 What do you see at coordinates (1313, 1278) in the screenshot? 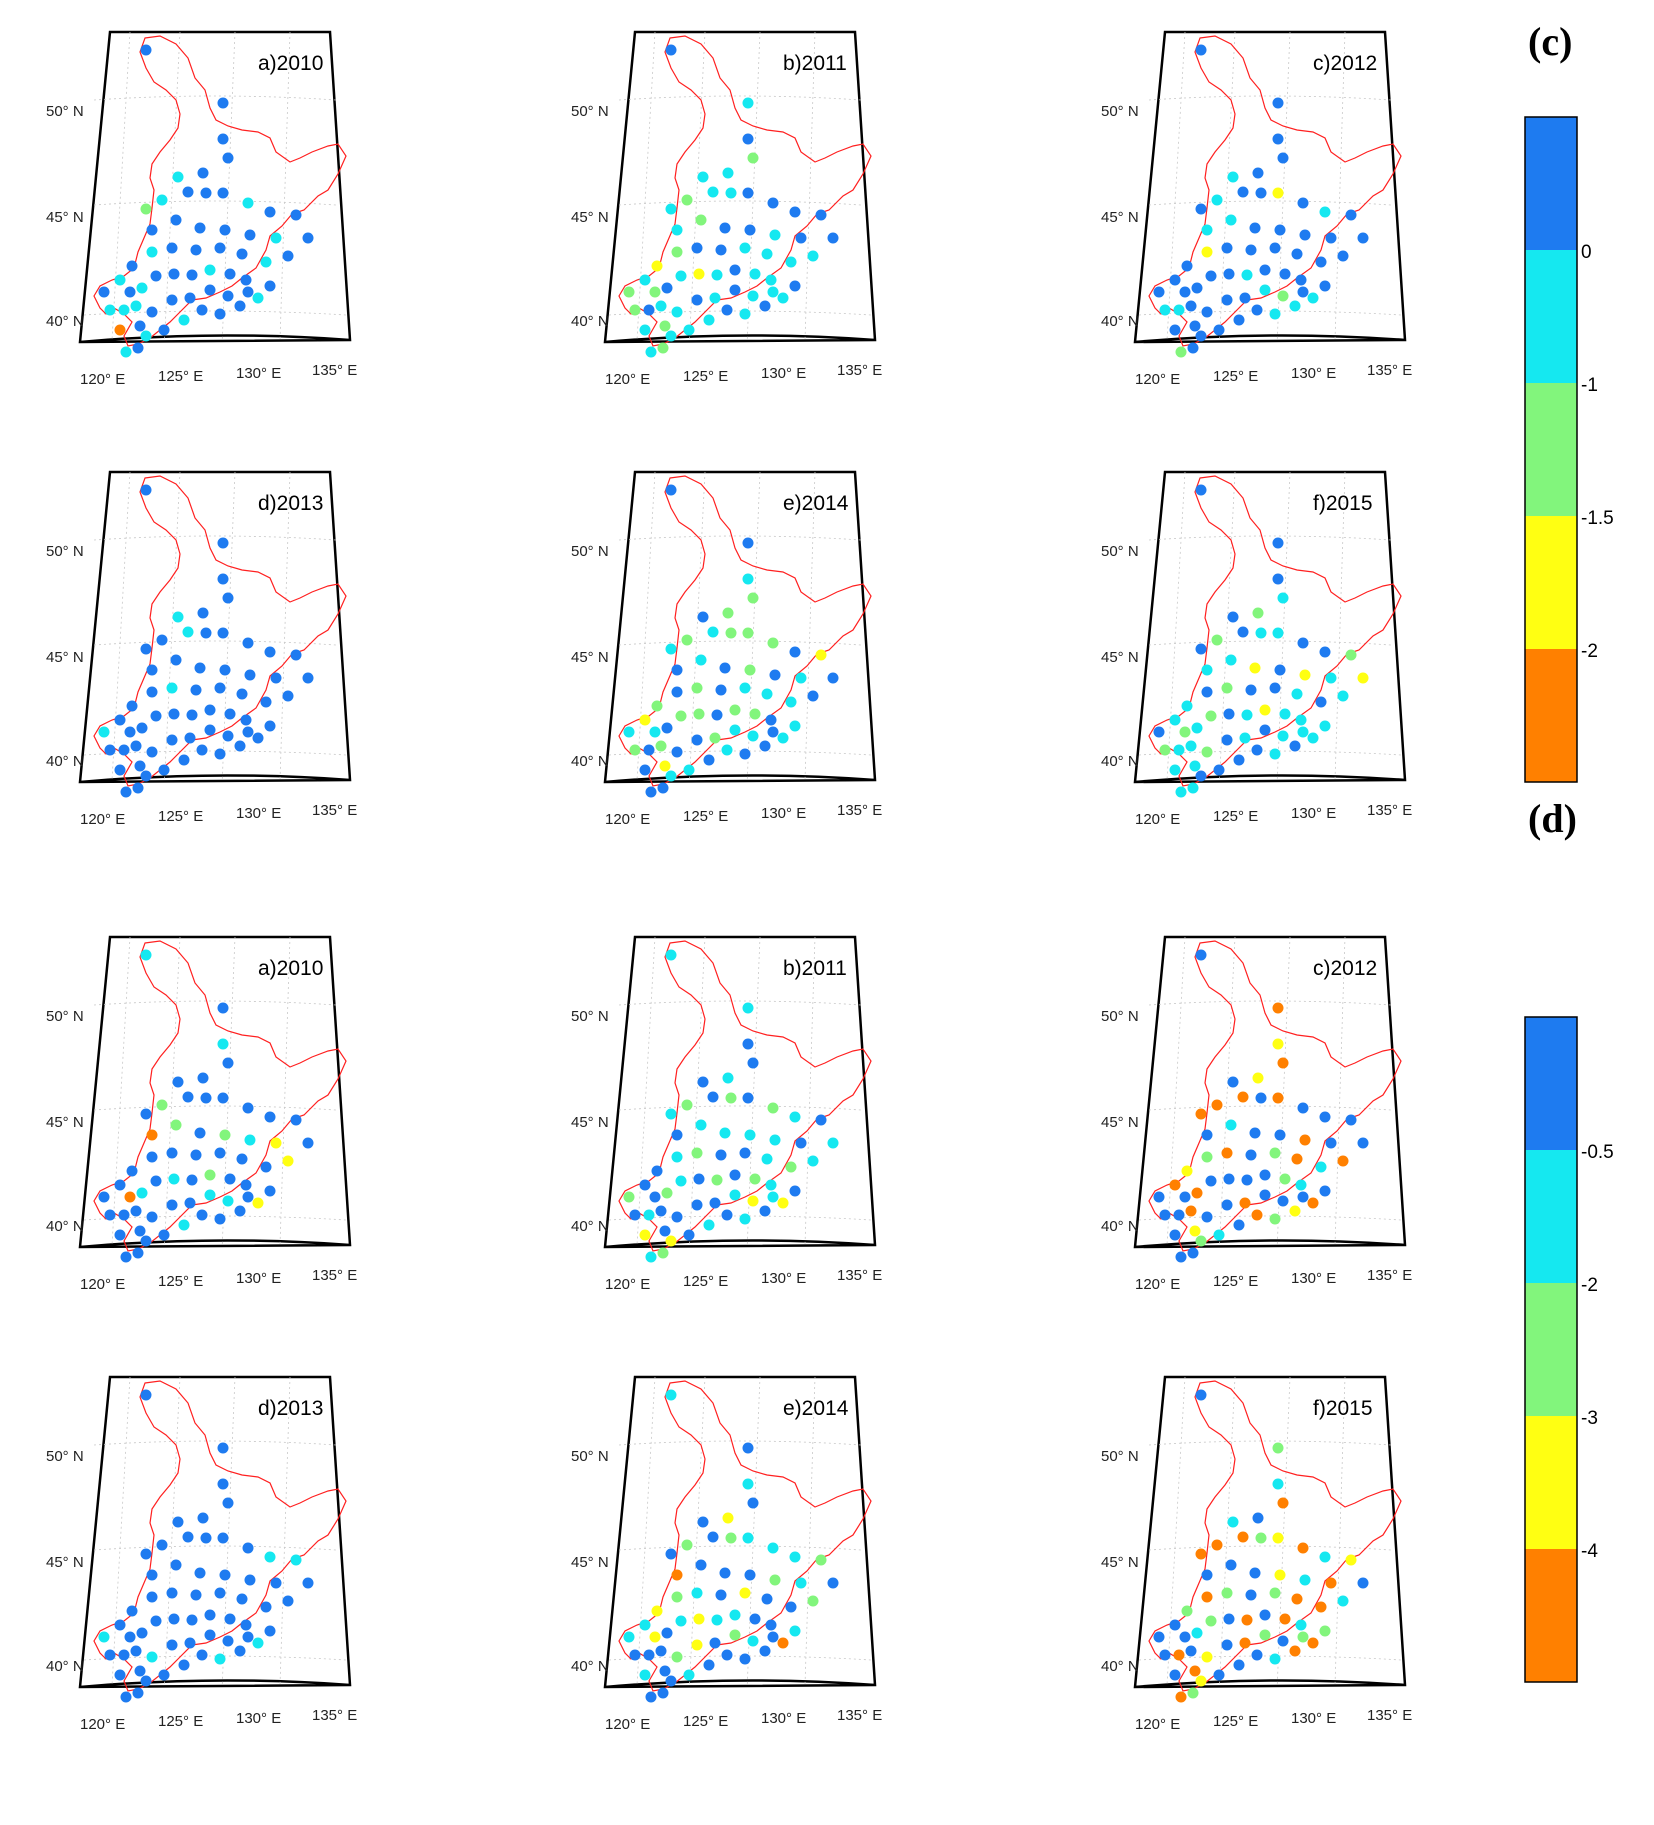
I see `lon-label: 130° E` at bounding box center [1313, 1278].